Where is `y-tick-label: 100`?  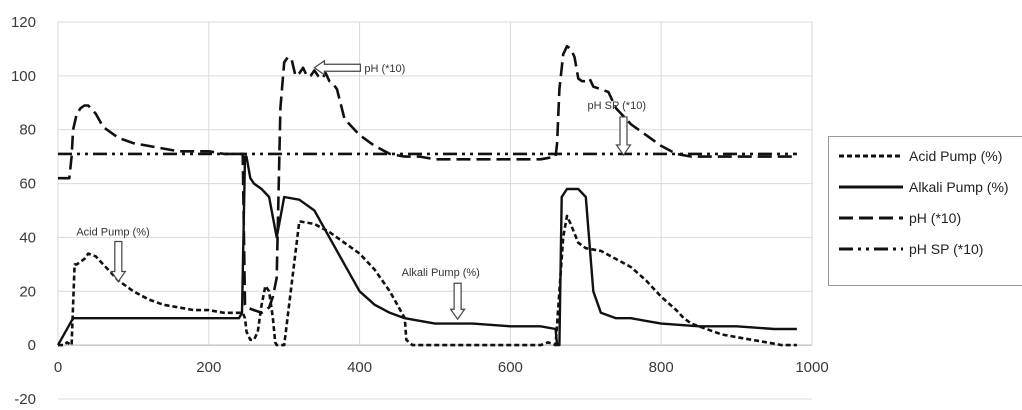
y-tick-label: 100 is located at coordinates (23, 76).